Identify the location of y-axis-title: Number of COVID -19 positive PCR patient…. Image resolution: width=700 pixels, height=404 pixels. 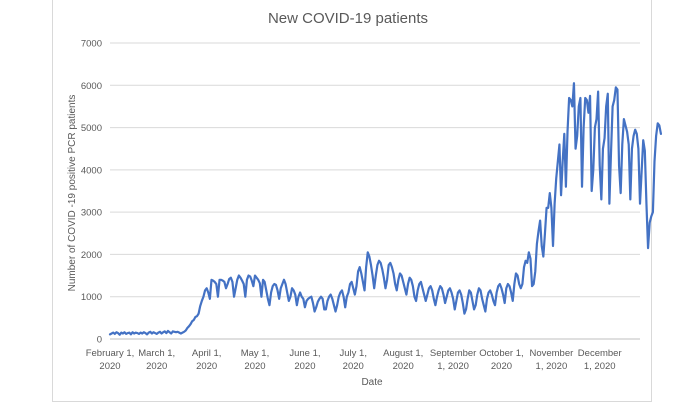
(72, 193).